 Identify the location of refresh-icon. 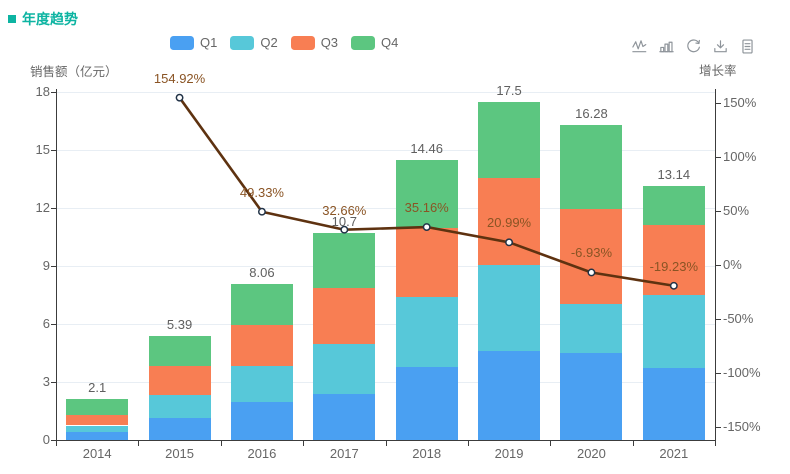
(693, 46).